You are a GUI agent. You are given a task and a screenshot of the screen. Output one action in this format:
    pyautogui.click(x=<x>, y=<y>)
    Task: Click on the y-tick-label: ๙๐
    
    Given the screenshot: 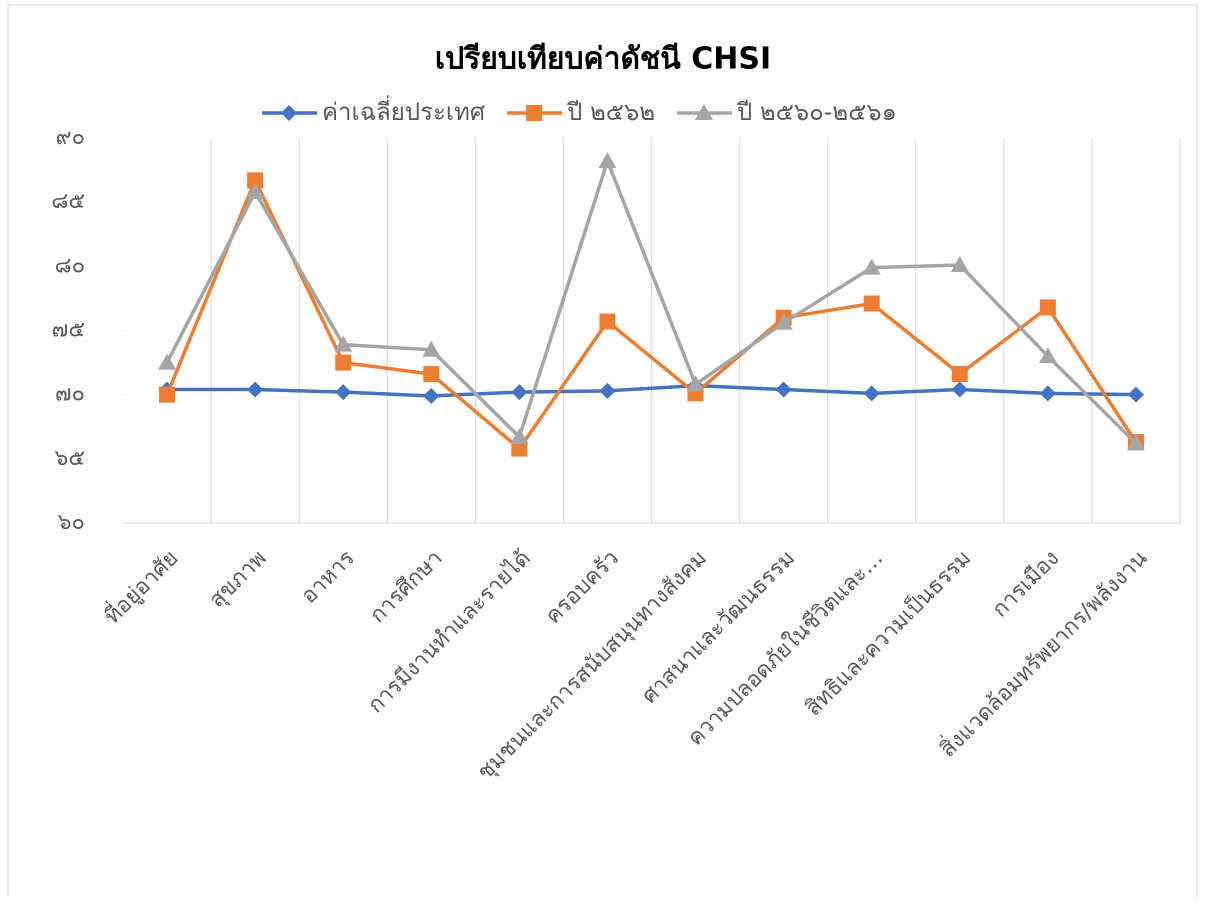 What is the action you would take?
    pyautogui.click(x=70, y=137)
    